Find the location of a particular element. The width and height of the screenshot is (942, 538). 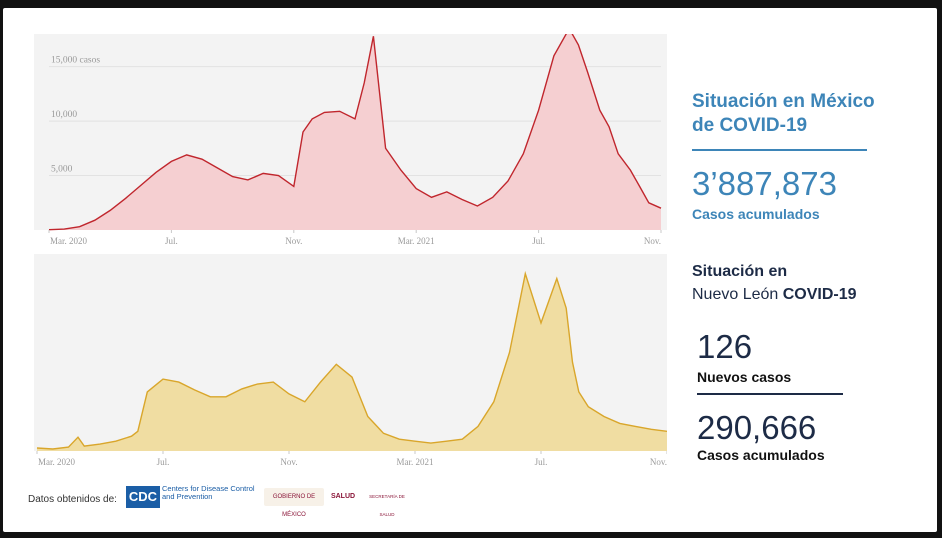

nl-title-region: Nuevo León is located at coordinates (735, 294).